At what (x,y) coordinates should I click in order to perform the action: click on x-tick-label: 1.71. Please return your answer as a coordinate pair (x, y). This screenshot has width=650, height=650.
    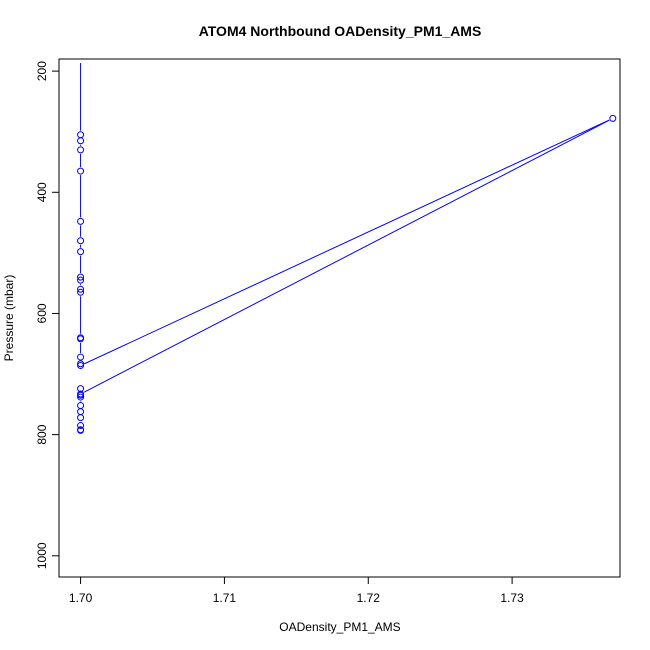
    Looking at the image, I should click on (225, 598).